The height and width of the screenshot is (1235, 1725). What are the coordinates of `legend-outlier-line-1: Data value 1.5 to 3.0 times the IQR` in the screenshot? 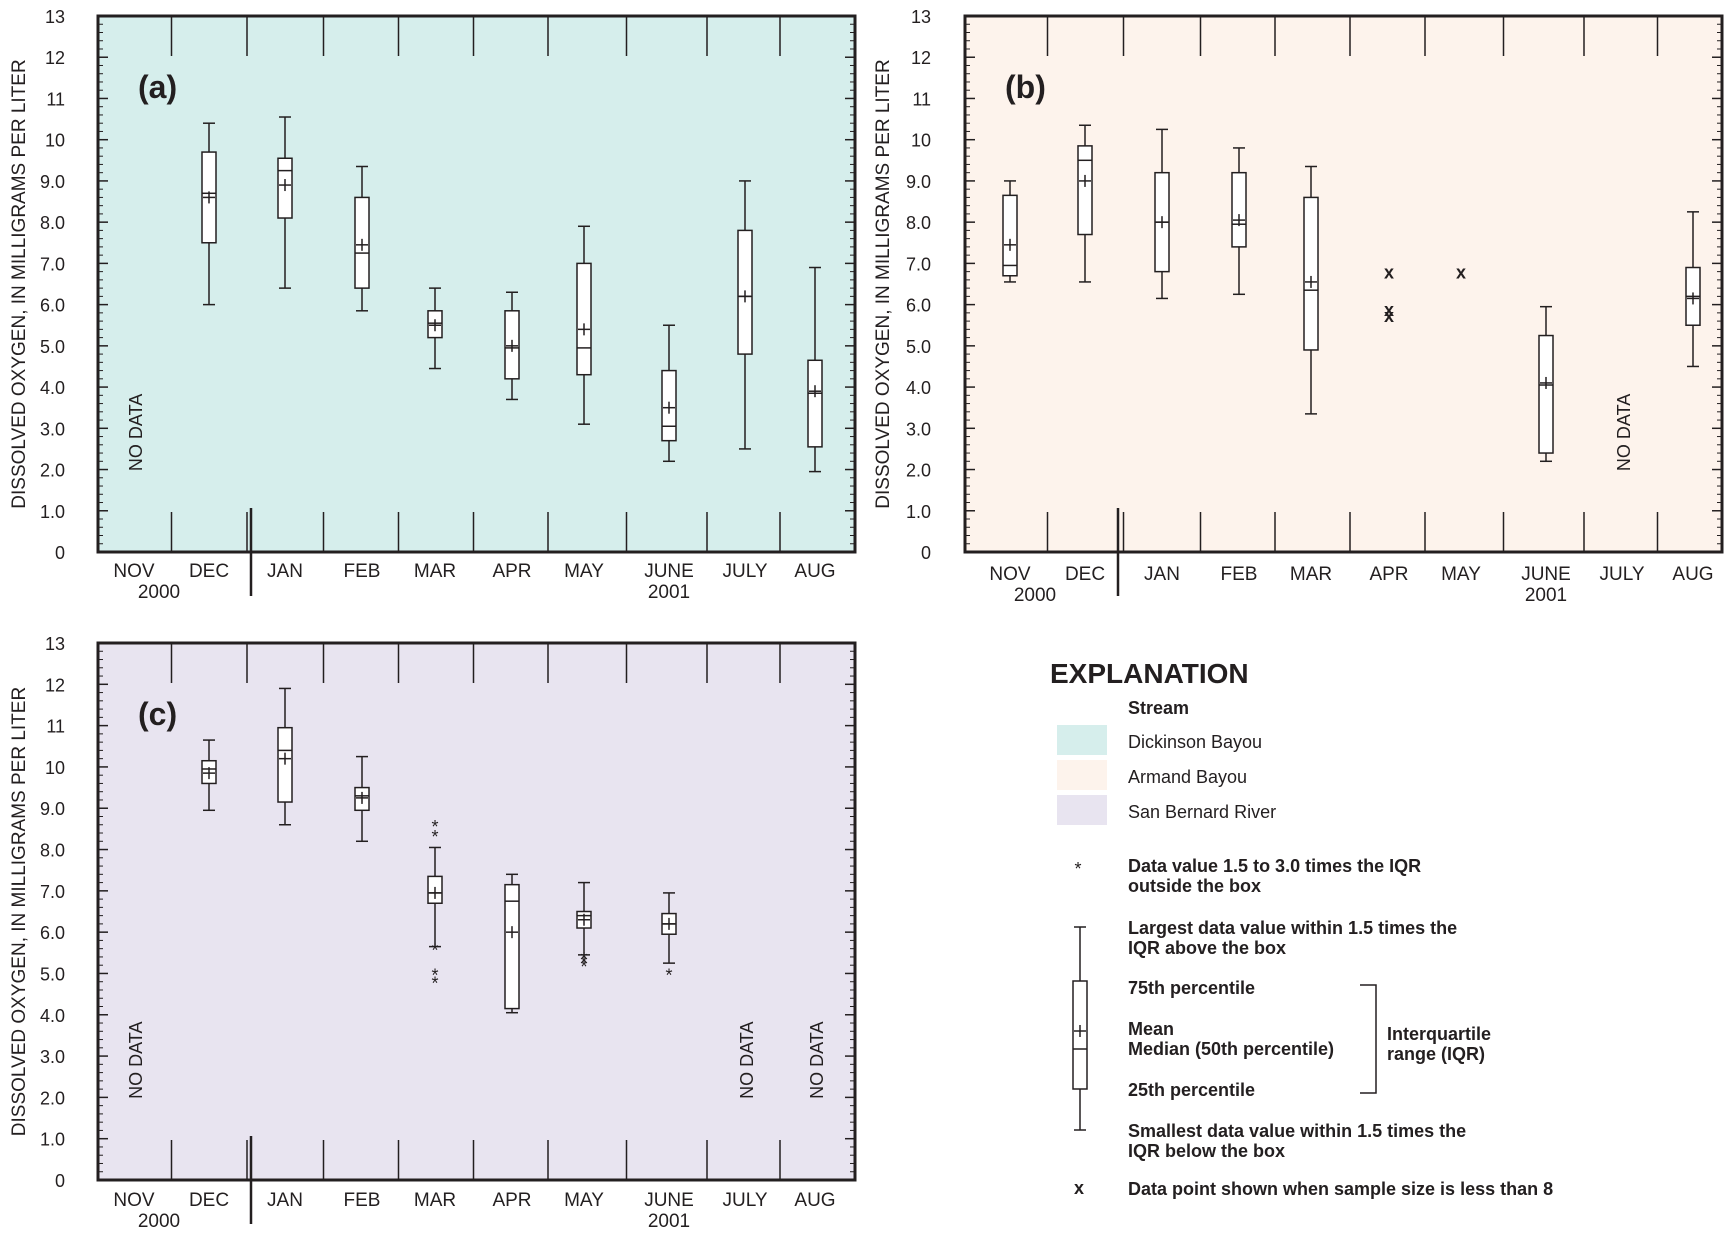 It's located at (1274, 866).